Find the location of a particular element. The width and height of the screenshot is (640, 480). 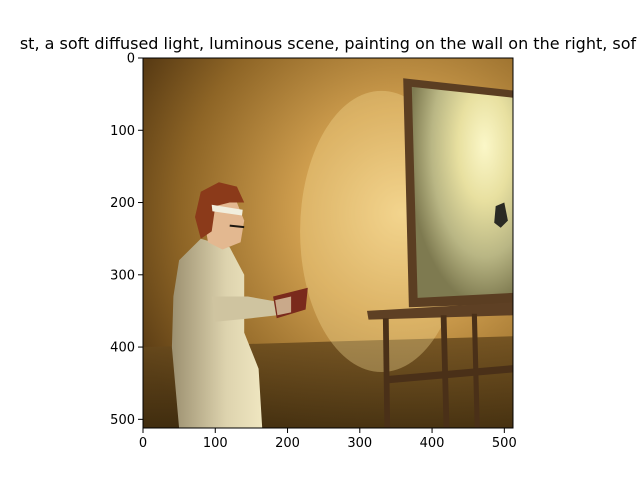

person-headband is located at coordinates (227, 210).